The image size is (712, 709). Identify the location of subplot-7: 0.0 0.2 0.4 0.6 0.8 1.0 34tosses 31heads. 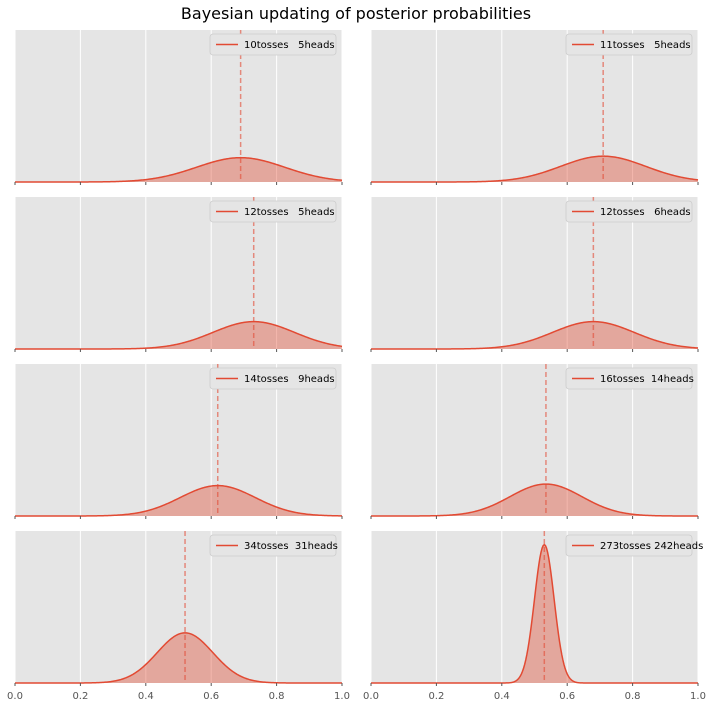
(178, 616).